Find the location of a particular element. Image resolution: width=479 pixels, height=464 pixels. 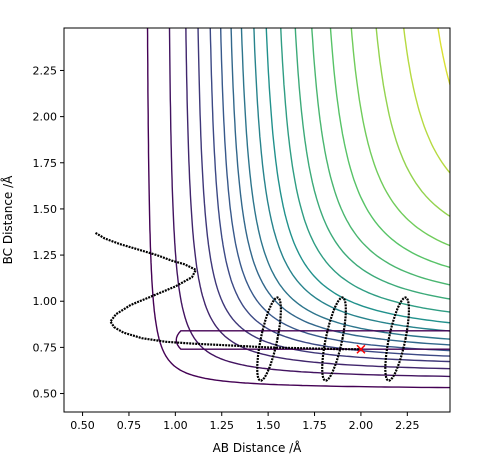

y-tick-label: 1.75 is located at coordinates (45, 163).